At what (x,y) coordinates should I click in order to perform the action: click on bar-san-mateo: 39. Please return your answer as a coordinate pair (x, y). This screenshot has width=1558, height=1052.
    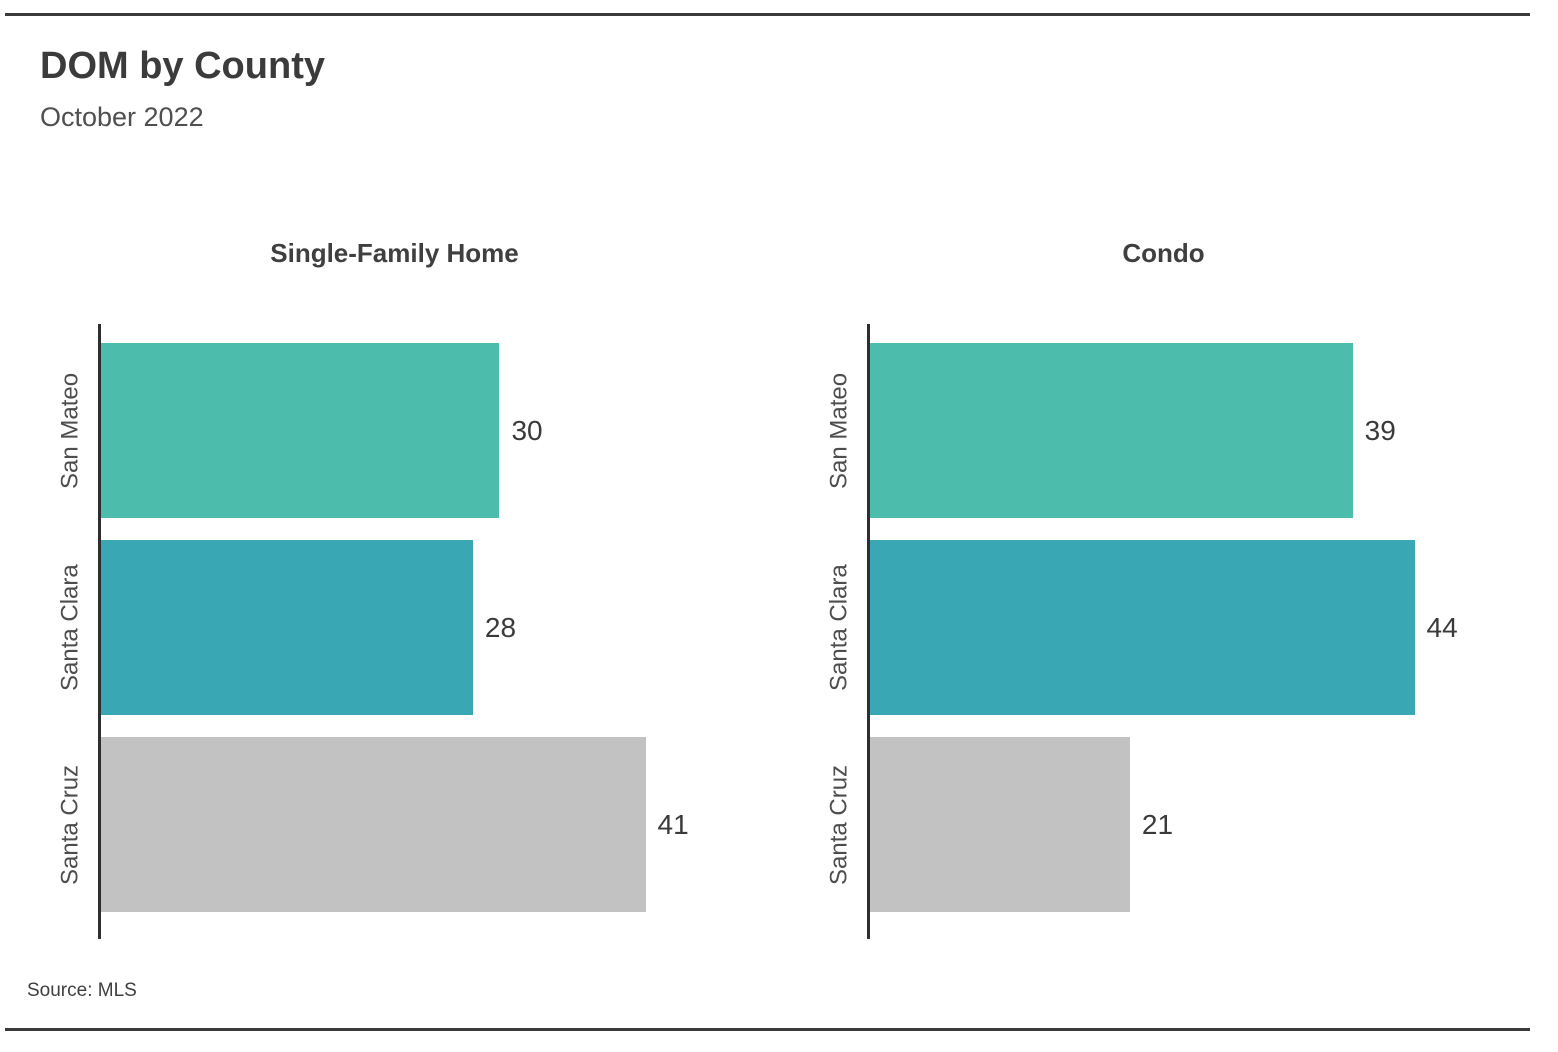
    Looking at the image, I should click on (1133, 430).